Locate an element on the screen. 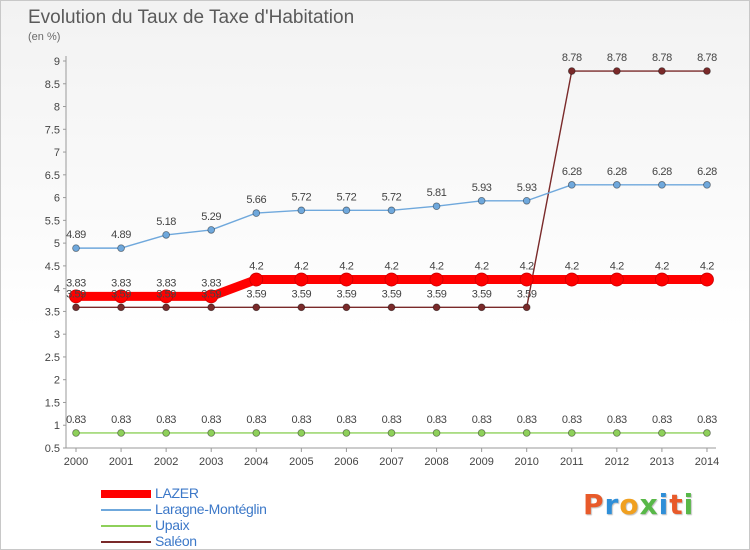 The width and height of the screenshot is (750, 550). x-tick-label: 2014 is located at coordinates (707, 462).